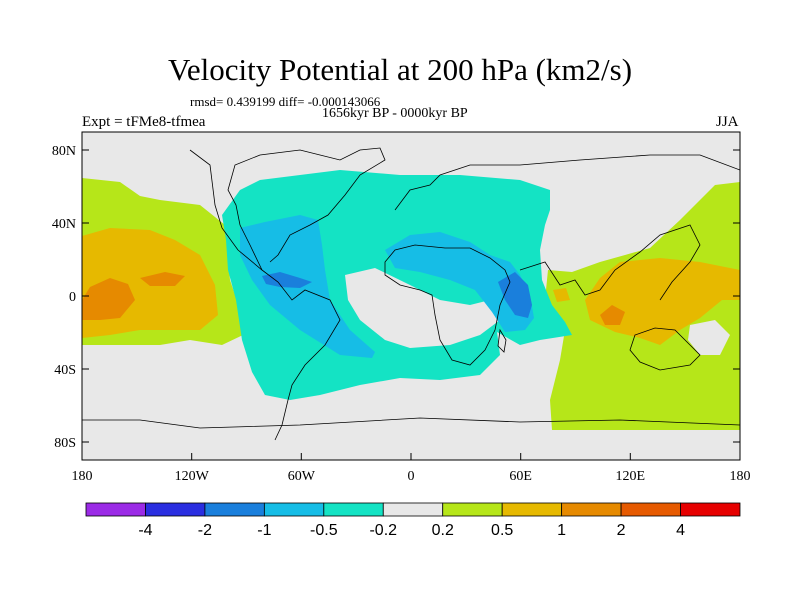  I want to click on colorbar-label: 0.2, so click(443, 530).